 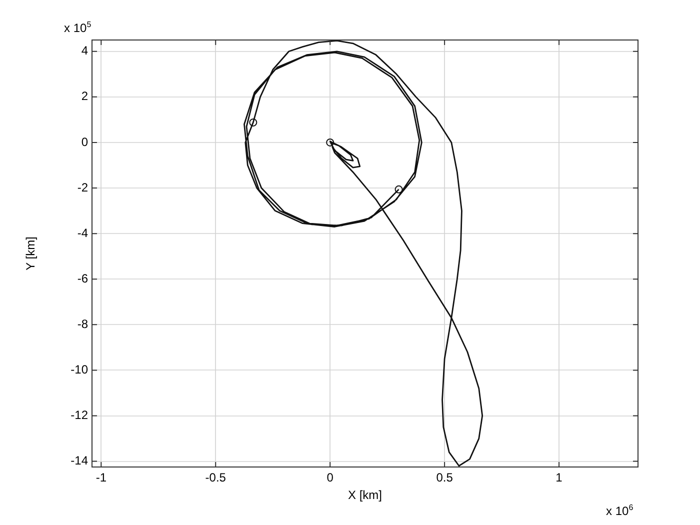 What do you see at coordinates (84, 51) in the screenshot?
I see `y-tick-label: 4` at bounding box center [84, 51].